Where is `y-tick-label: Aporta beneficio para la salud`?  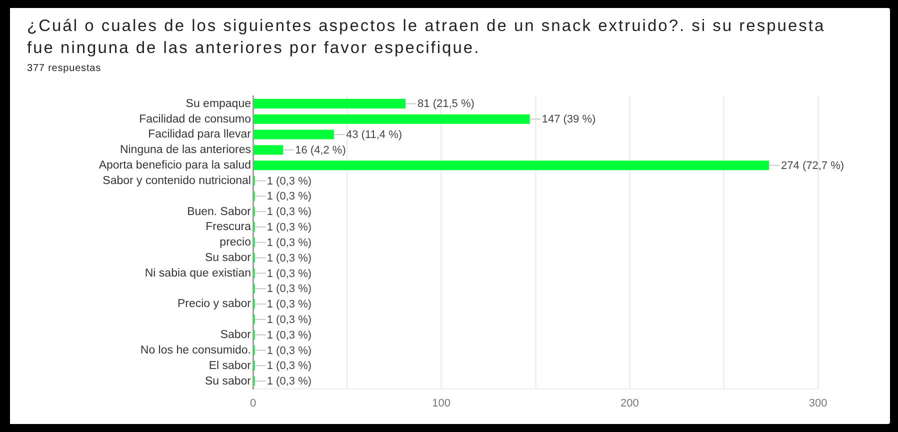 y-tick-label: Aporta beneficio para la salud is located at coordinates (174, 166).